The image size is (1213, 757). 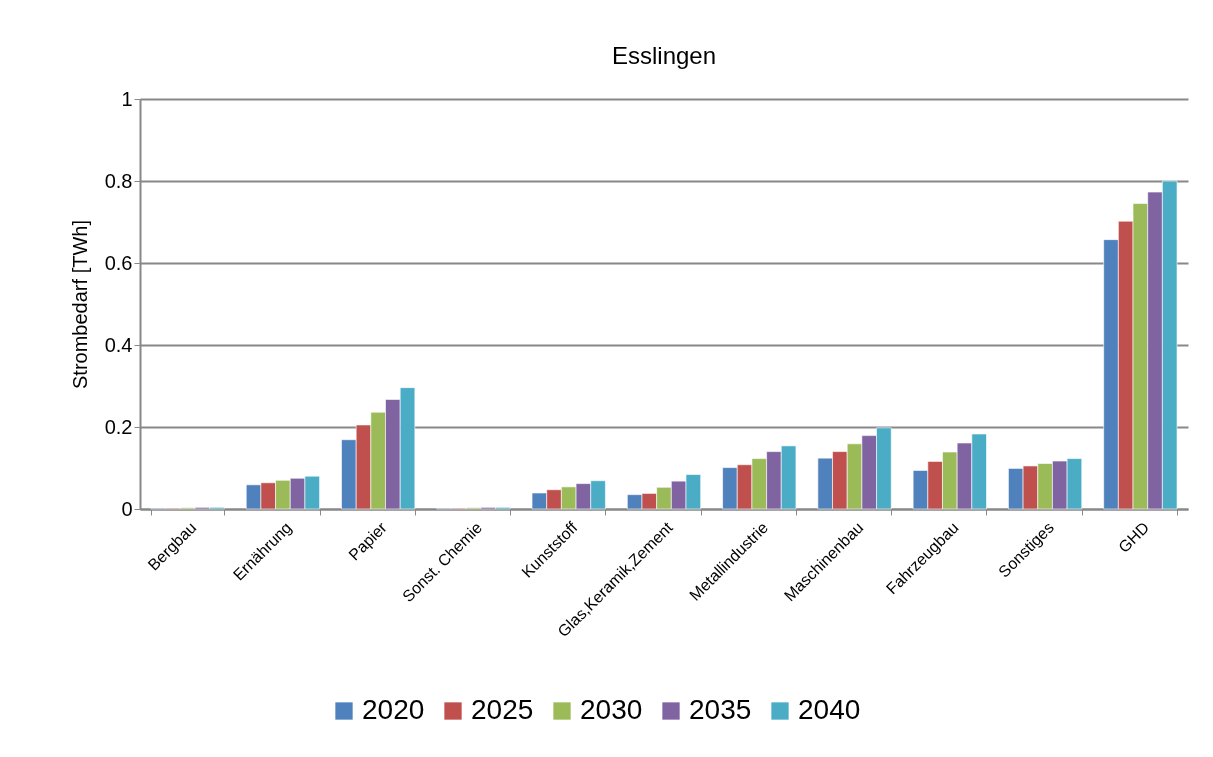 What do you see at coordinates (118, 426) in the screenshot?
I see `y-tick-label: 0.2` at bounding box center [118, 426].